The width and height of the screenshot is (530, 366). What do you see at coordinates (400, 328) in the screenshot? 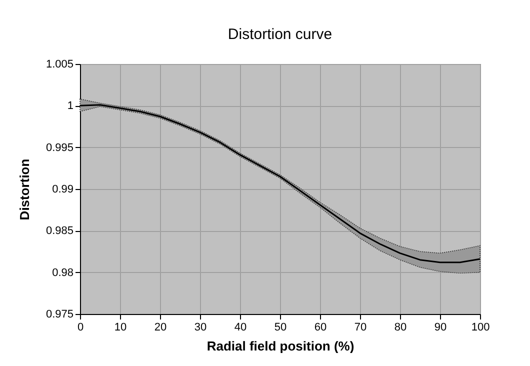
I see `x-tick-label: 80` at bounding box center [400, 328].